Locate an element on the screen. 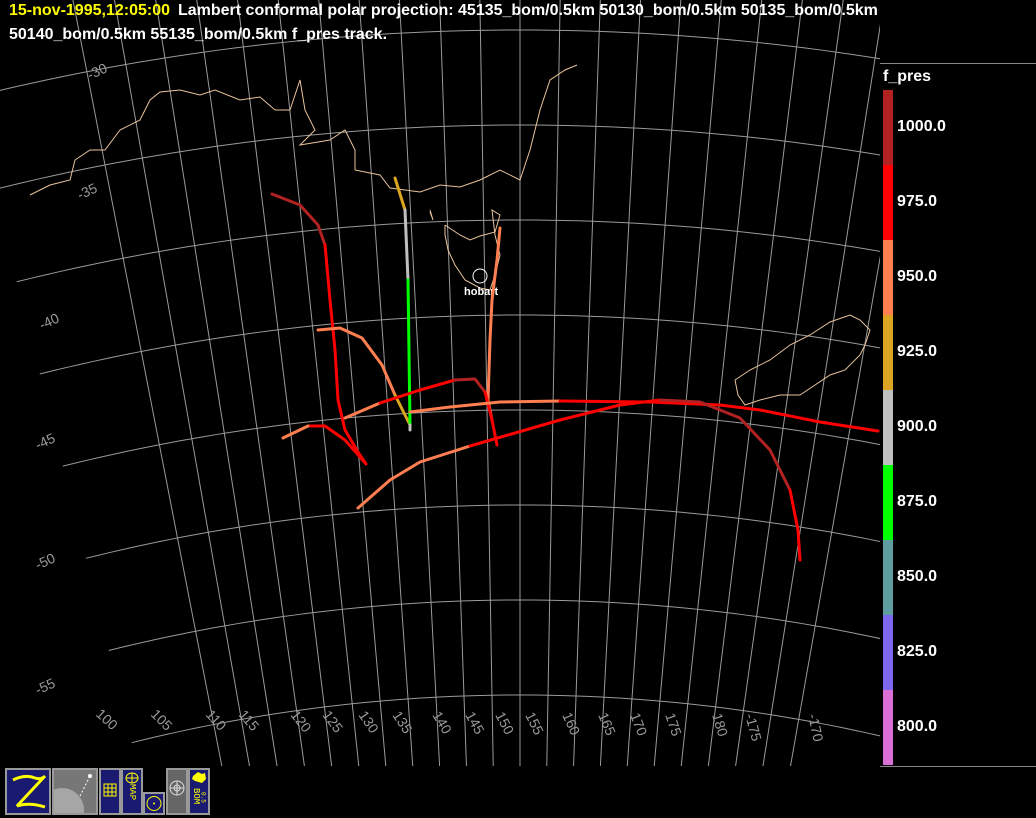  legend-label: 850.0 is located at coordinates (917, 576).